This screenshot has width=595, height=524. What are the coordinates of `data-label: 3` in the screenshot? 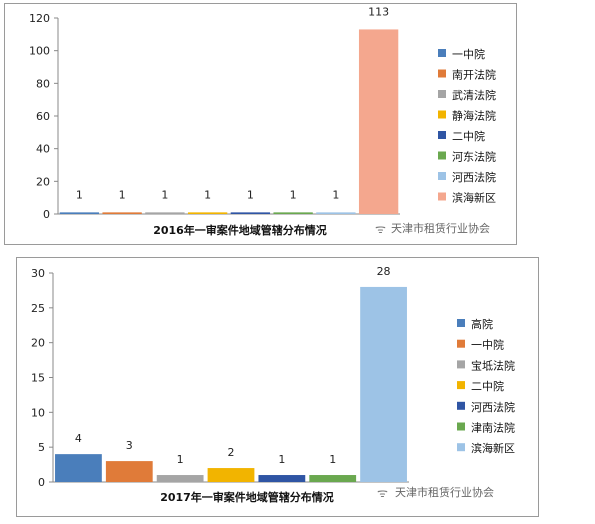 It's located at (129, 445).